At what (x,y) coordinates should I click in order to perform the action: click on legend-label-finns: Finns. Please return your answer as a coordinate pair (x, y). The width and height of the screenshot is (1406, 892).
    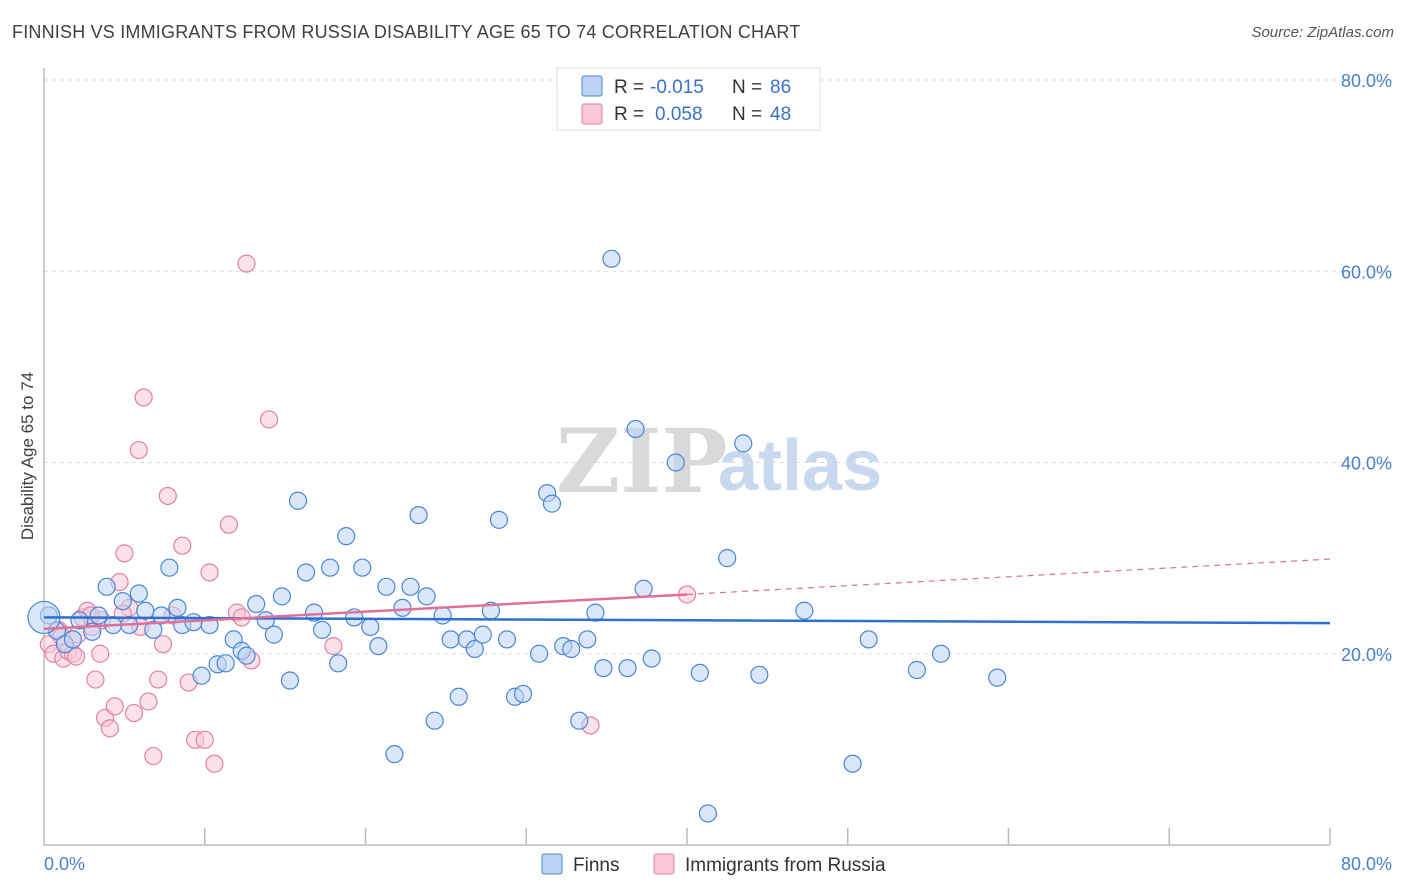
    Looking at the image, I should click on (596, 865).